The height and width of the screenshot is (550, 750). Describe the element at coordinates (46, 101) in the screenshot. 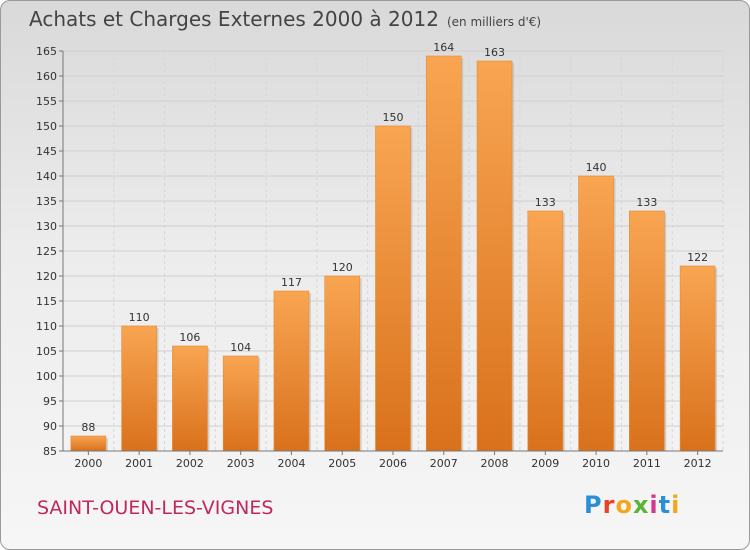

I see `y-tick-label: 155` at that location.